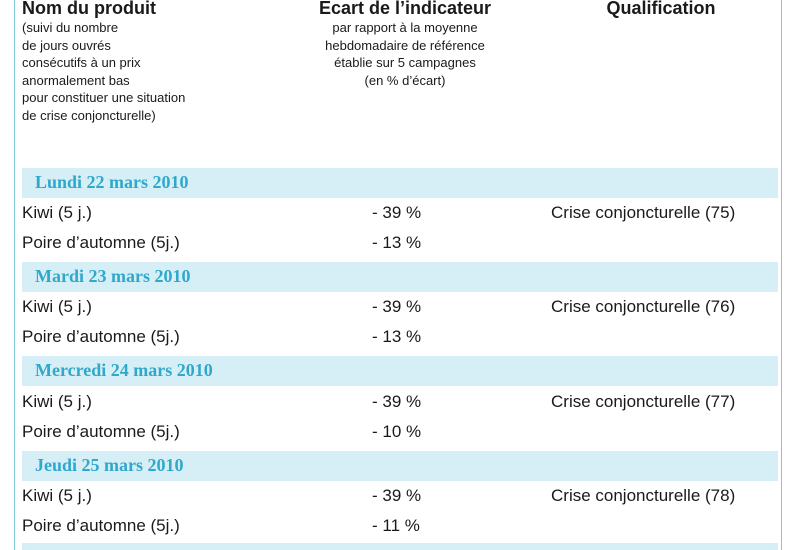 The width and height of the screenshot is (800, 550). Describe the element at coordinates (643, 495) in the screenshot. I see `qualification: Crise conjoncturelle (78)` at that location.